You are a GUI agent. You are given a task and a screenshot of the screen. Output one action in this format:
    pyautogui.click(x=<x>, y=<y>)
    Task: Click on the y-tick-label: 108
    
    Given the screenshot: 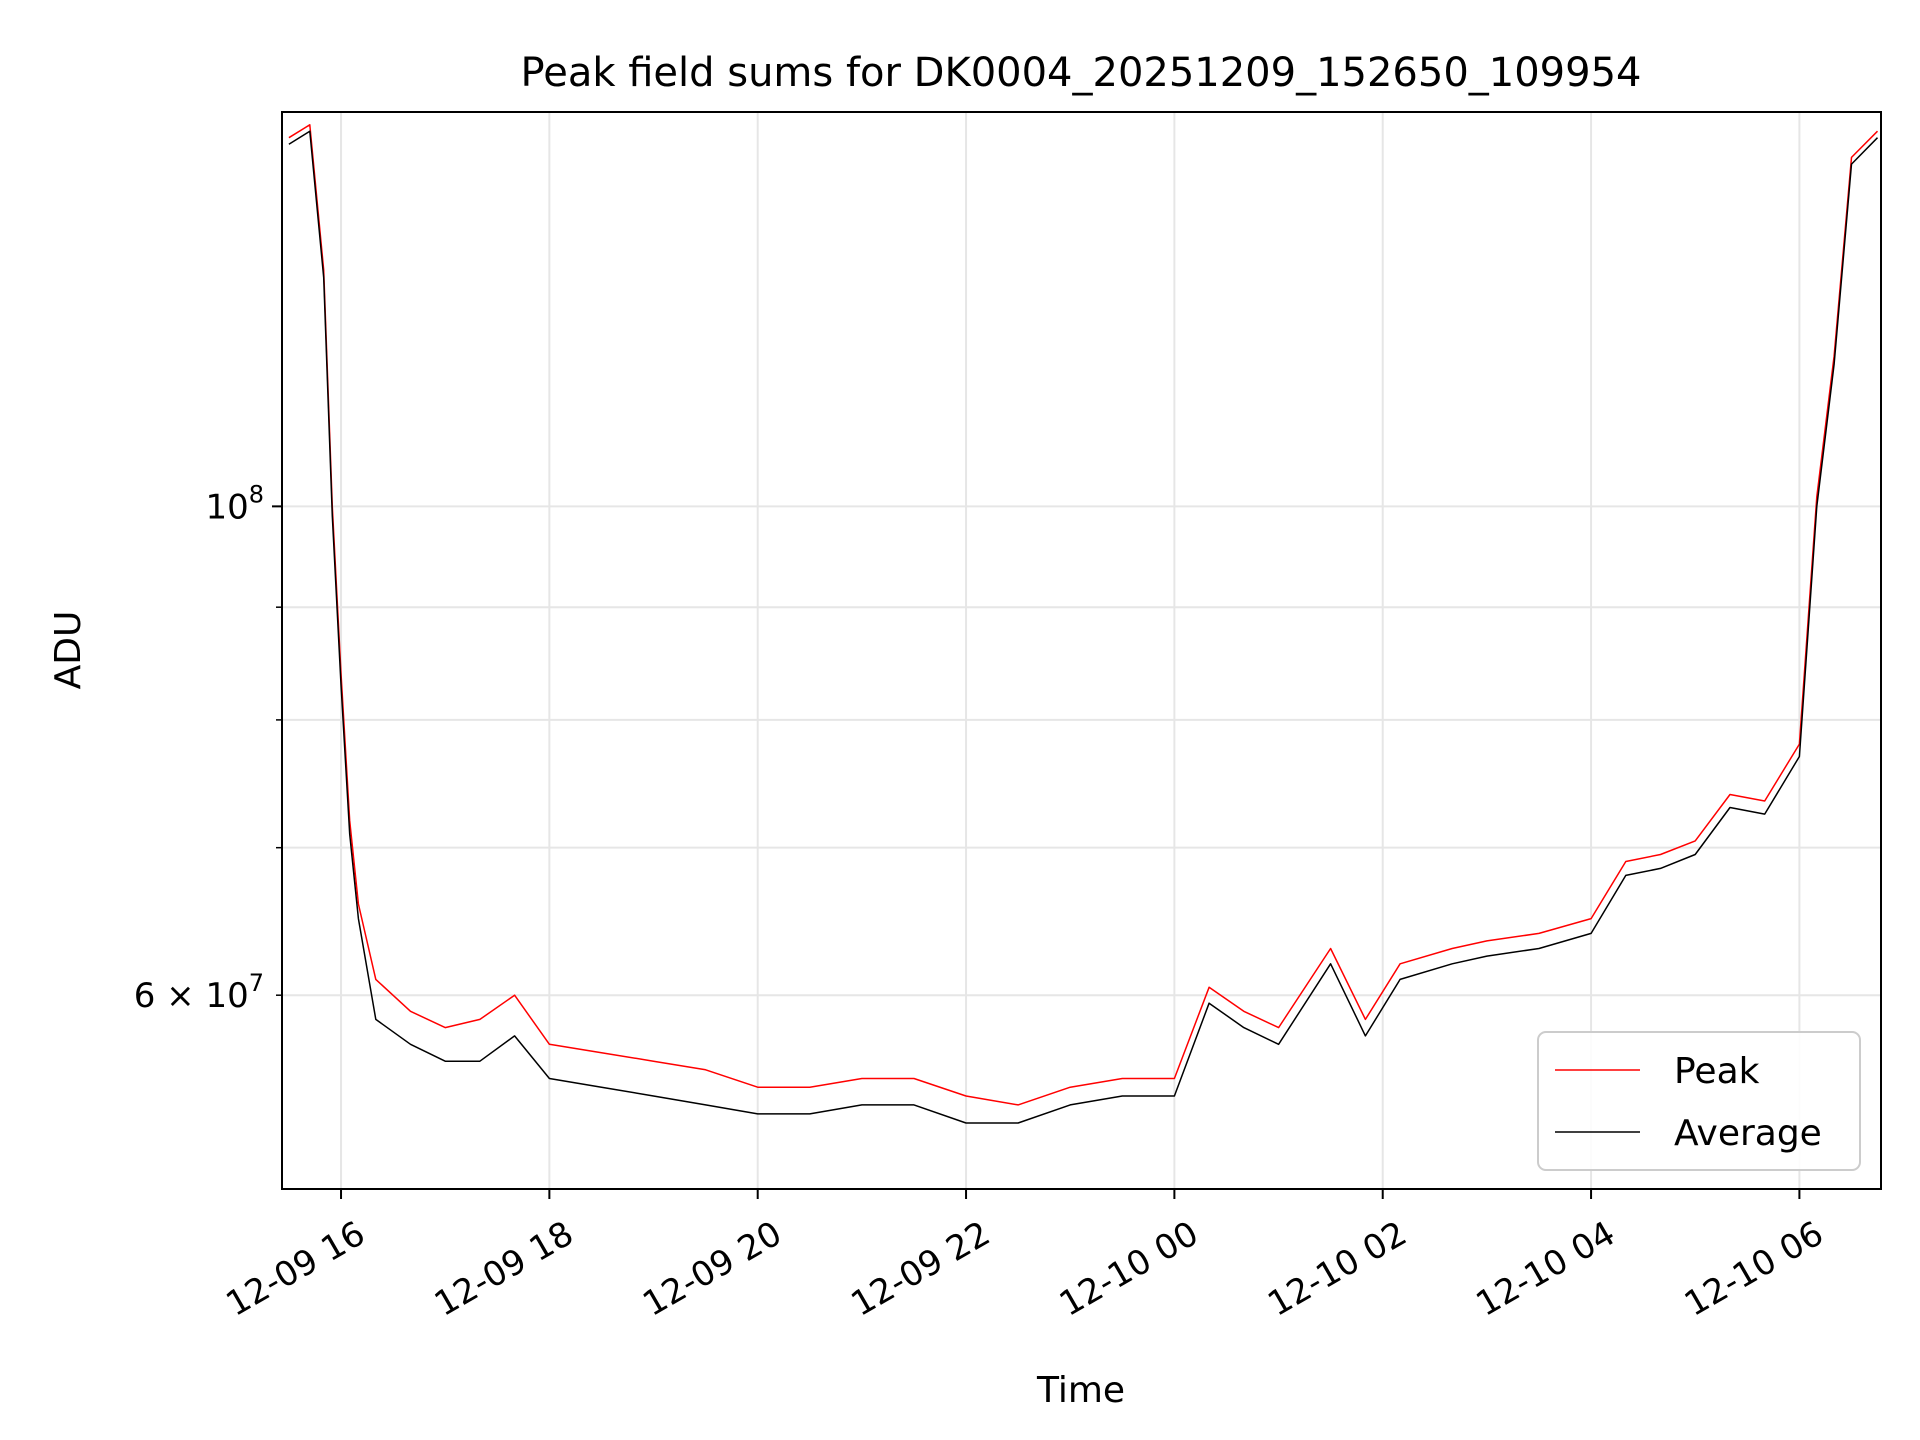 What is the action you would take?
    pyautogui.click(x=234, y=503)
    